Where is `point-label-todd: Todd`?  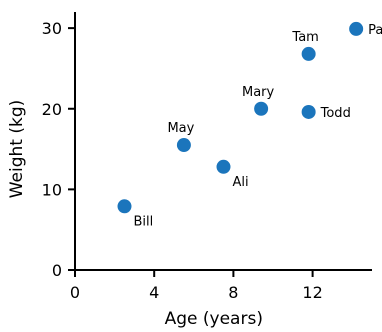
point-label-todd: Todd is located at coordinates (335, 113).